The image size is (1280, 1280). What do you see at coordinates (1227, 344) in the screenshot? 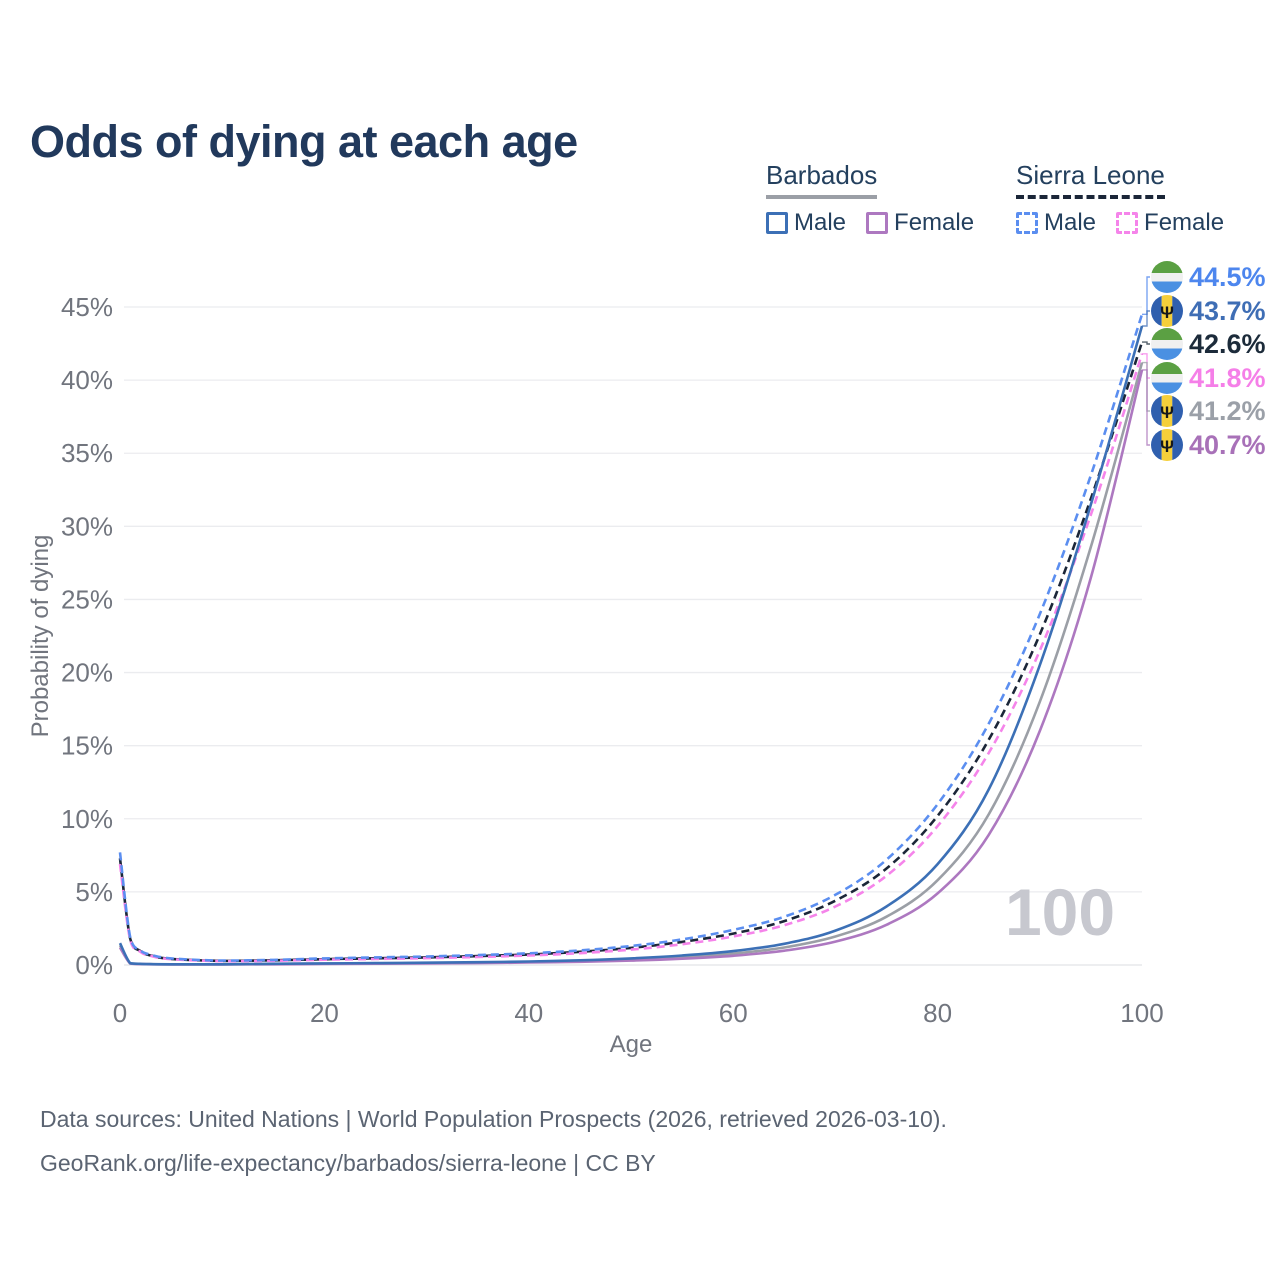
I see `end-value-label: 42.6%` at bounding box center [1227, 344].